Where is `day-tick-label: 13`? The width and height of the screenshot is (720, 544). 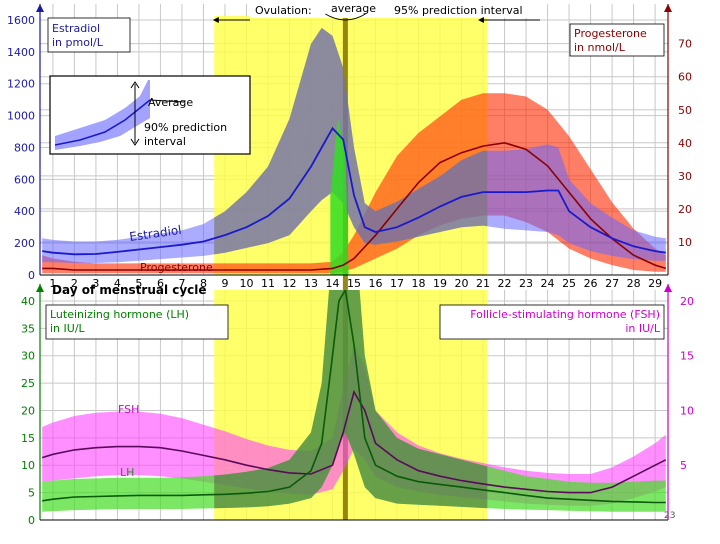
day-tick-label: 13 is located at coordinates (311, 283).